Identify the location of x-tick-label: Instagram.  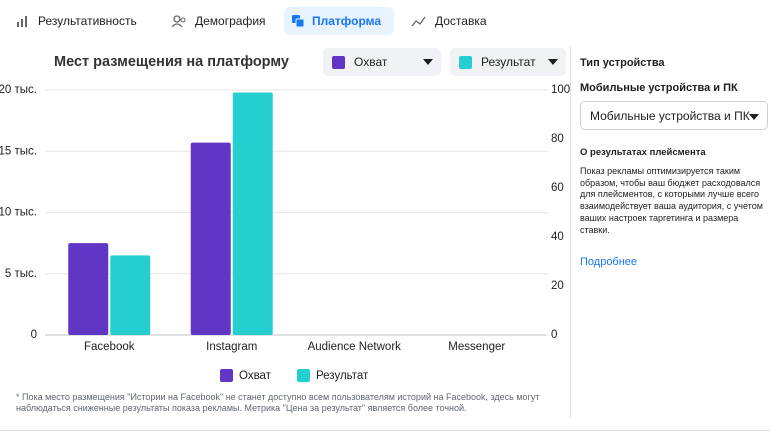
(231, 347).